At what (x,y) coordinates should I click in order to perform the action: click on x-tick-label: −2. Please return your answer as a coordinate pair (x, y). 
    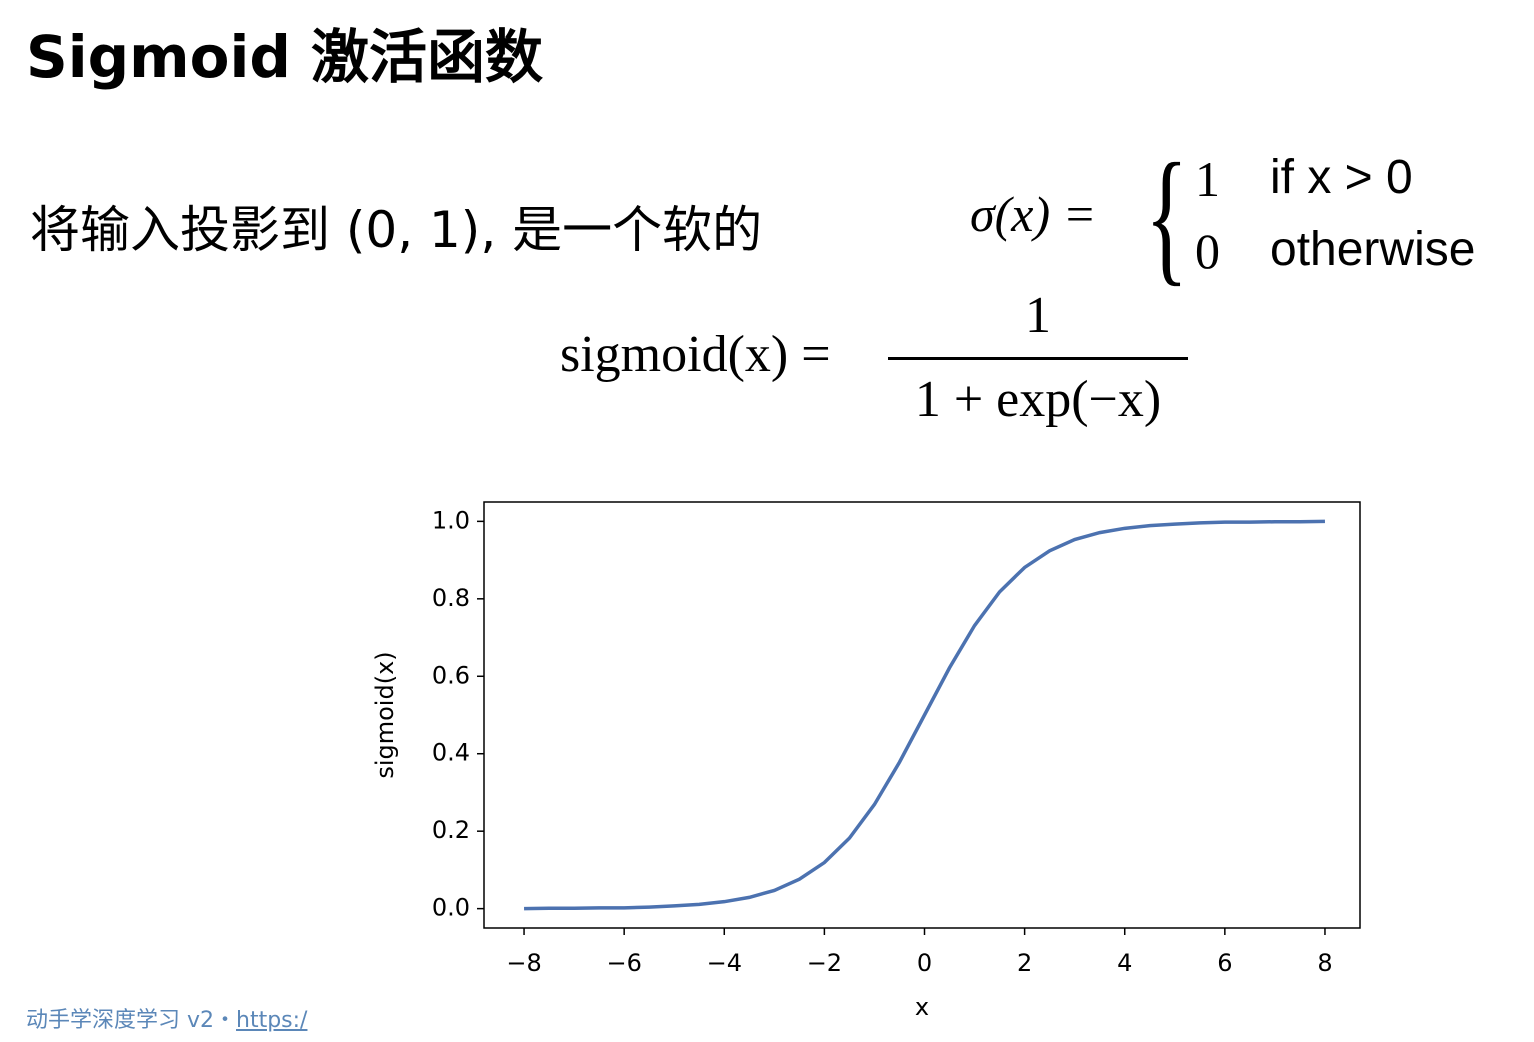
    Looking at the image, I should click on (824, 963).